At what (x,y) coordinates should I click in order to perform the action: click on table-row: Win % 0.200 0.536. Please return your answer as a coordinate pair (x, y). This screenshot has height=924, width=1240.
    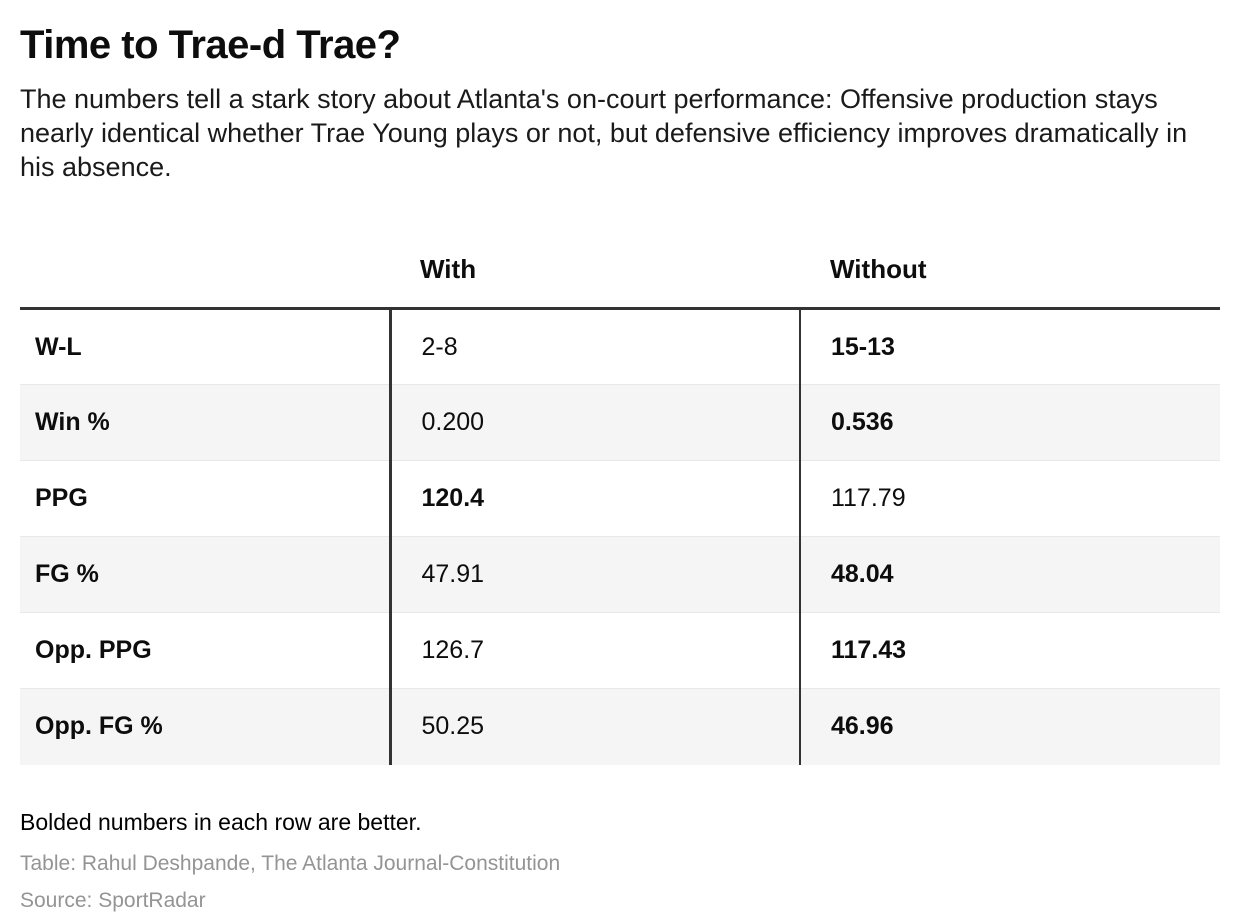
    Looking at the image, I should click on (620, 422).